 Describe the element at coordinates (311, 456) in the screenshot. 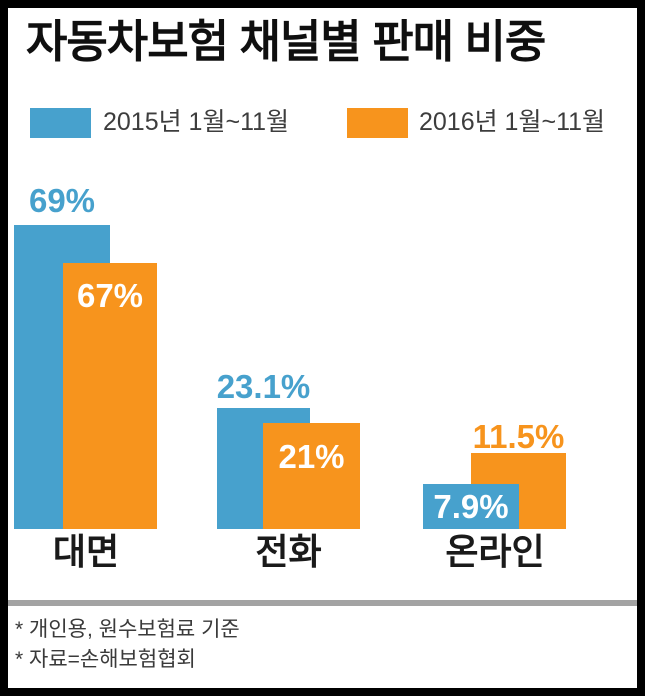

I see `value-label-jeonhwa-2016: 21%` at that location.